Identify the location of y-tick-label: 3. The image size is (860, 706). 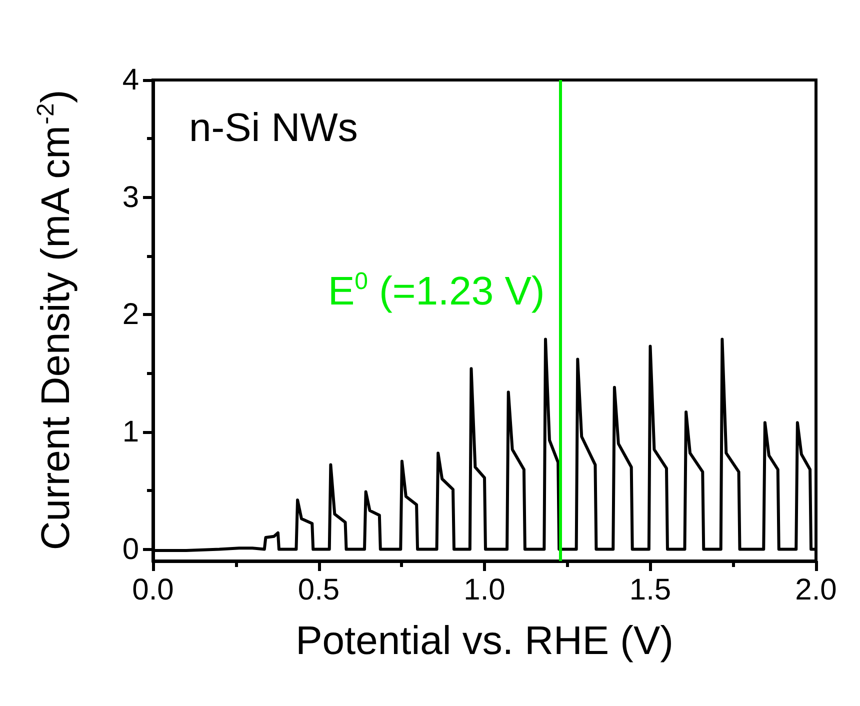
(130, 197).